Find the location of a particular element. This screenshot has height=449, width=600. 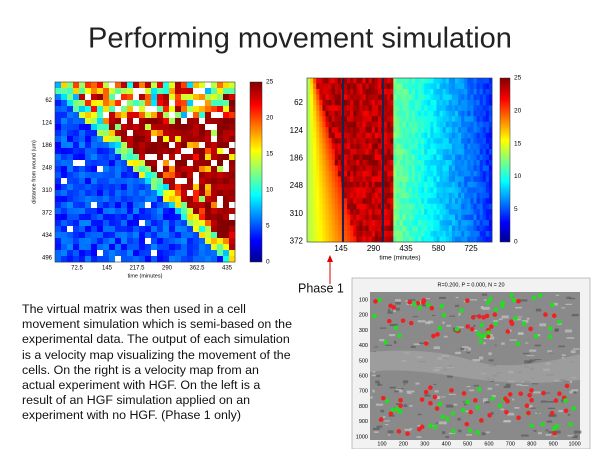

y-tick-label: 62 is located at coordinates (48, 101).